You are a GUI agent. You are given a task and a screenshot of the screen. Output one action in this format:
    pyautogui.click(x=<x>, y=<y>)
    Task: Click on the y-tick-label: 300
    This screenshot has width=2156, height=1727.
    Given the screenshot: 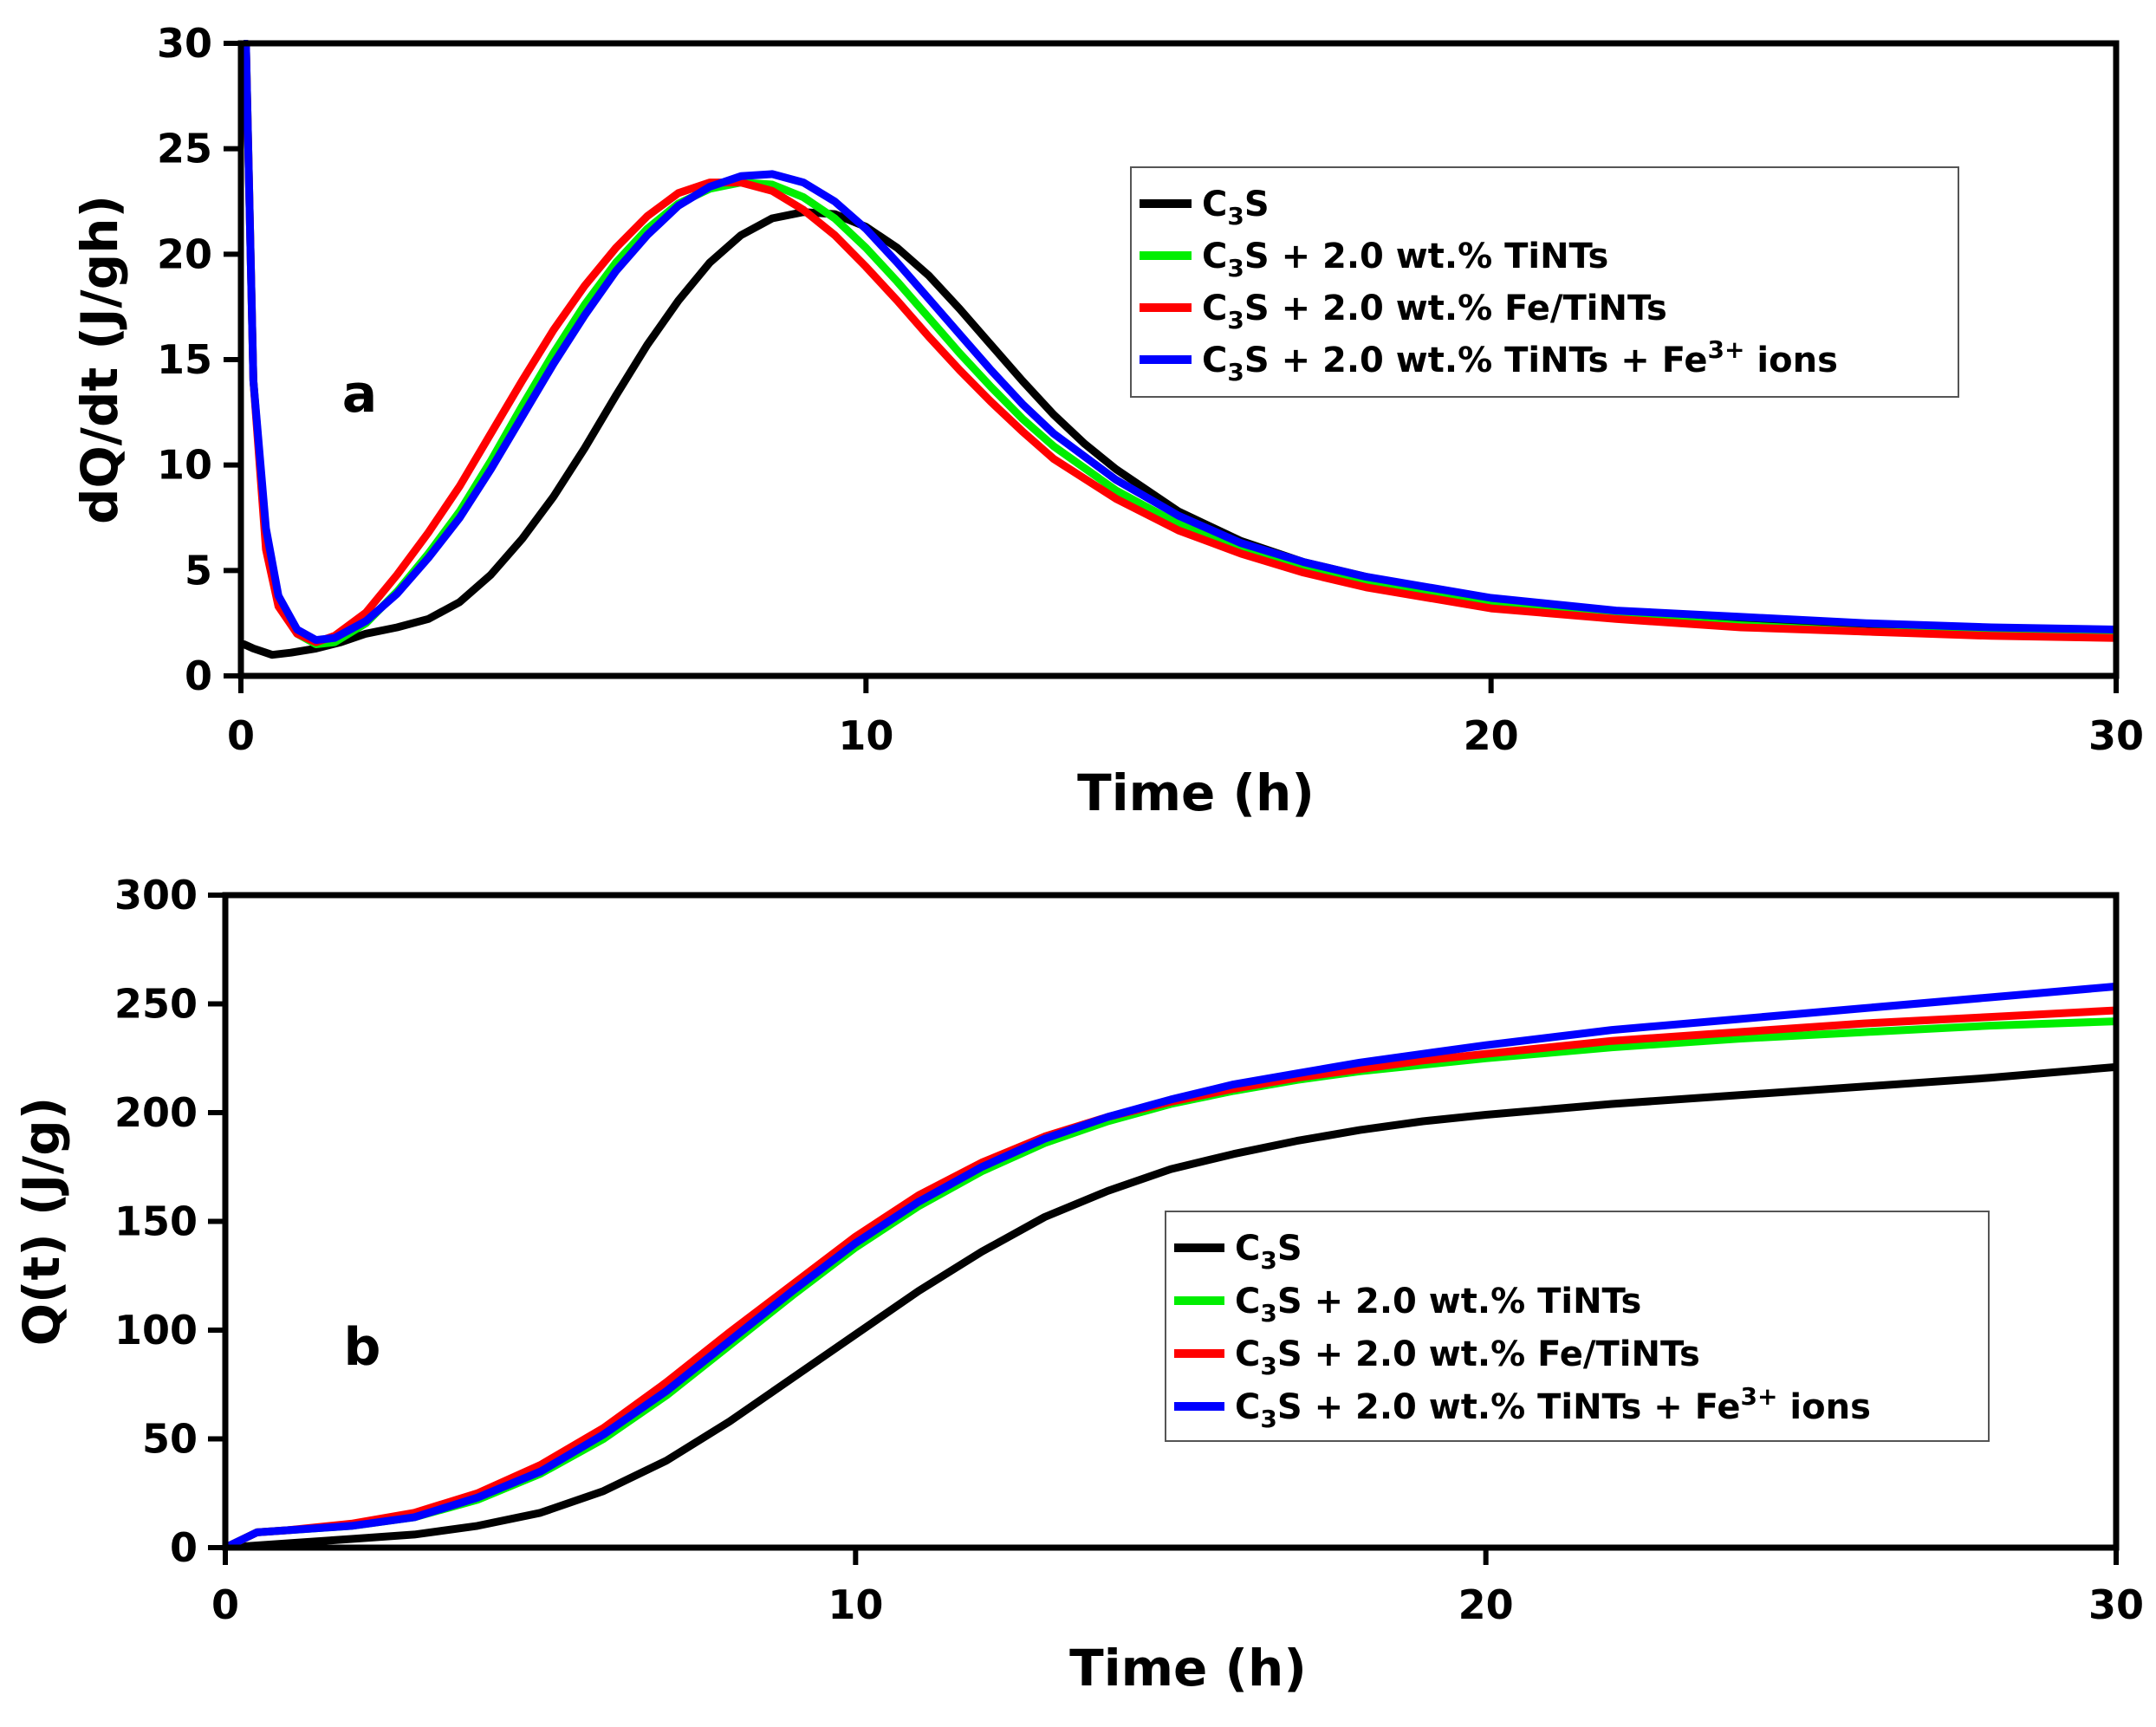 What is the action you would take?
    pyautogui.click(x=156, y=895)
    